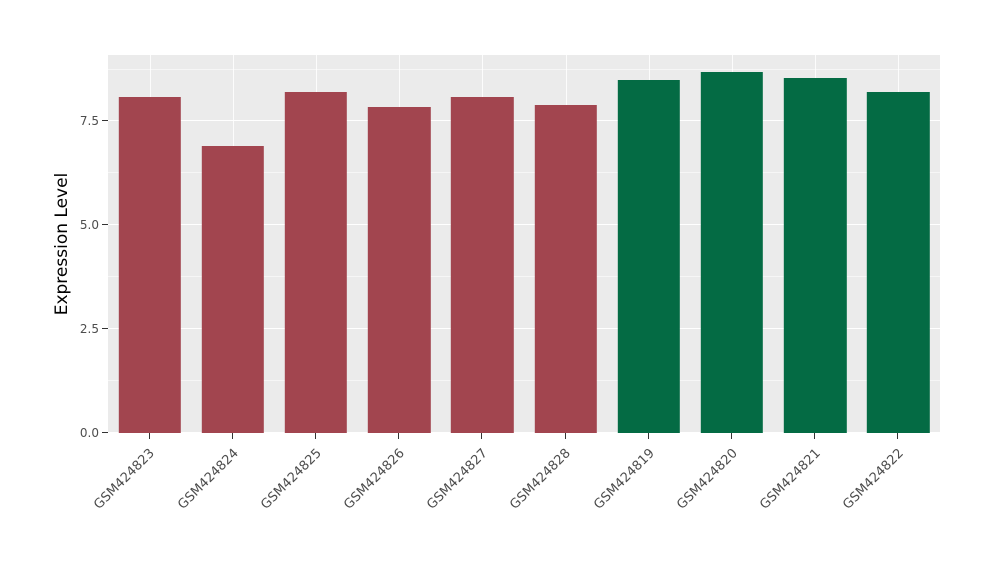 Image resolution: width=1000 pixels, height=580 pixels. Describe the element at coordinates (89, 121) in the screenshot. I see `y-tick-label: 7.5` at that location.